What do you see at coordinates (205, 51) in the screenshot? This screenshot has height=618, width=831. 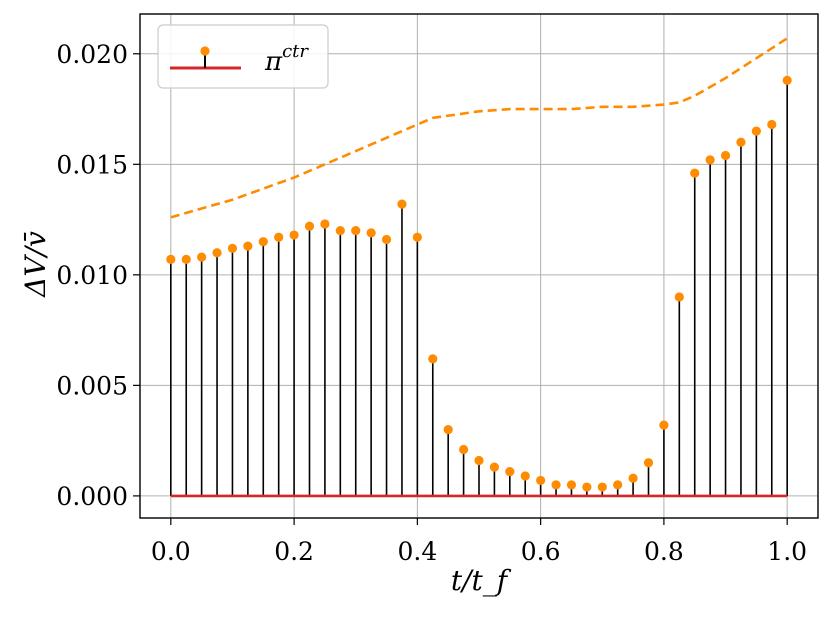 I see `legend-marker-swatch` at bounding box center [205, 51].